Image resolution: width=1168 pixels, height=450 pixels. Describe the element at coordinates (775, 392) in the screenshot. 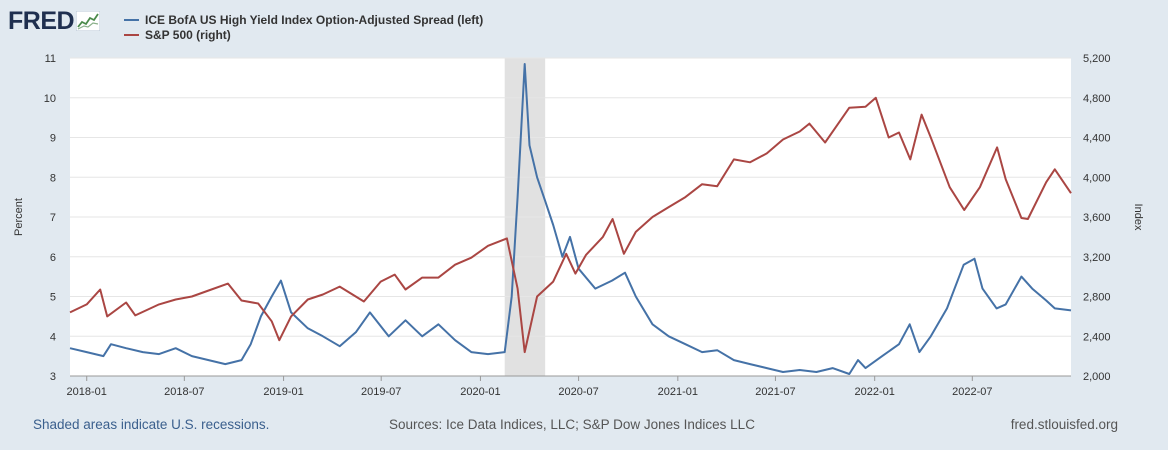

I see `x-tick-label: 2021-07` at that location.